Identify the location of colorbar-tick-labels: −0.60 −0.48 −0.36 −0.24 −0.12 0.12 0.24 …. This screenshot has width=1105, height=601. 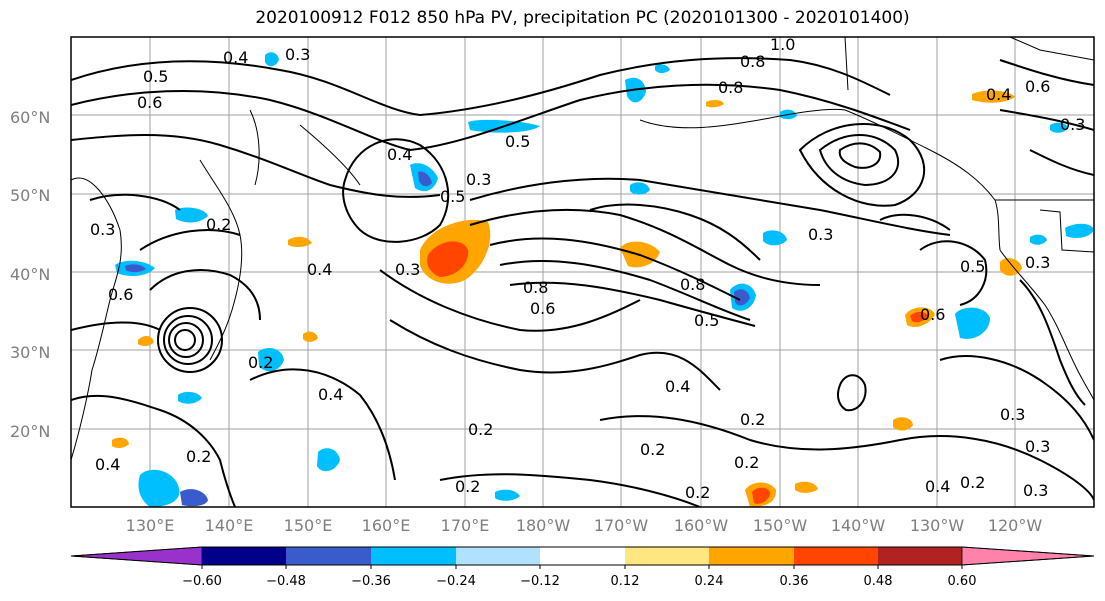
(579, 581).